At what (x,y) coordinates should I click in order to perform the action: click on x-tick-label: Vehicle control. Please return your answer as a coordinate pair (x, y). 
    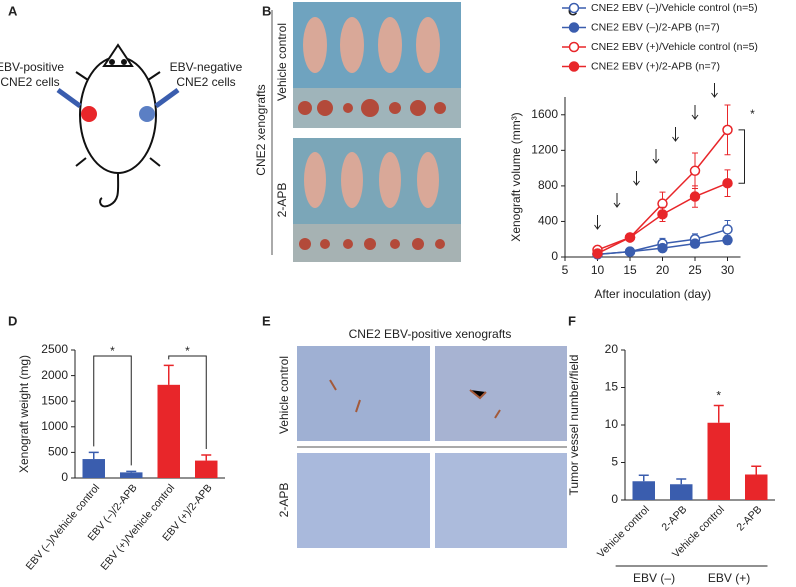
    Looking at the image, I should click on (623, 532).